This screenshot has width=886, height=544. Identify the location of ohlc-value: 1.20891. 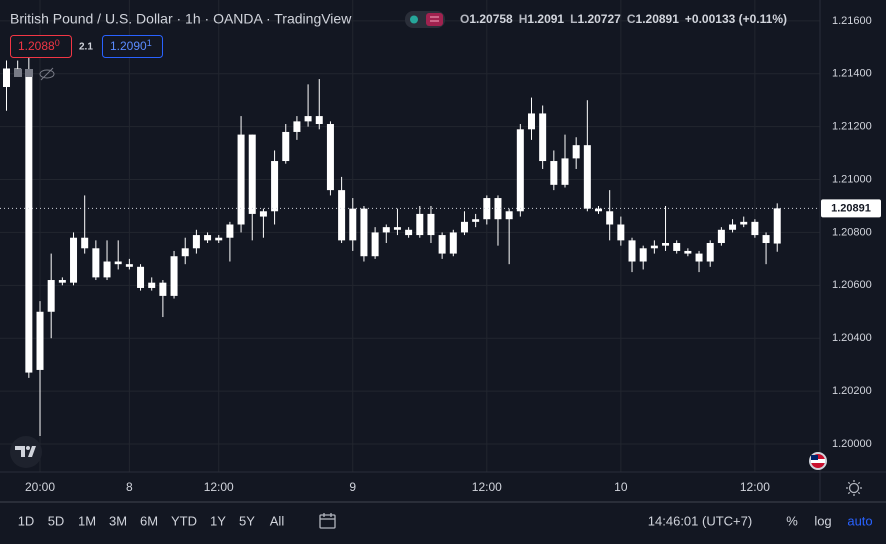
(658, 19).